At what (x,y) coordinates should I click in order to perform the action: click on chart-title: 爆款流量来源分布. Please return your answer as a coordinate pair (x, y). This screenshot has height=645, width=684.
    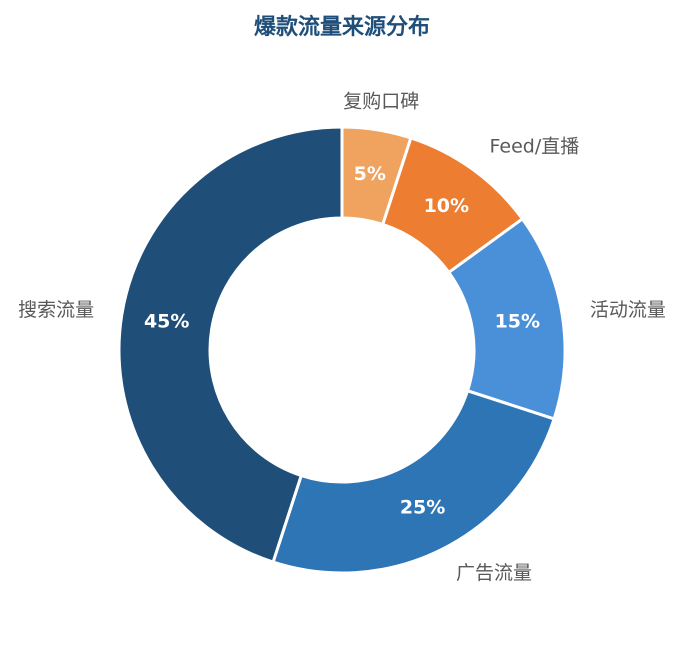
    Looking at the image, I should click on (342, 27).